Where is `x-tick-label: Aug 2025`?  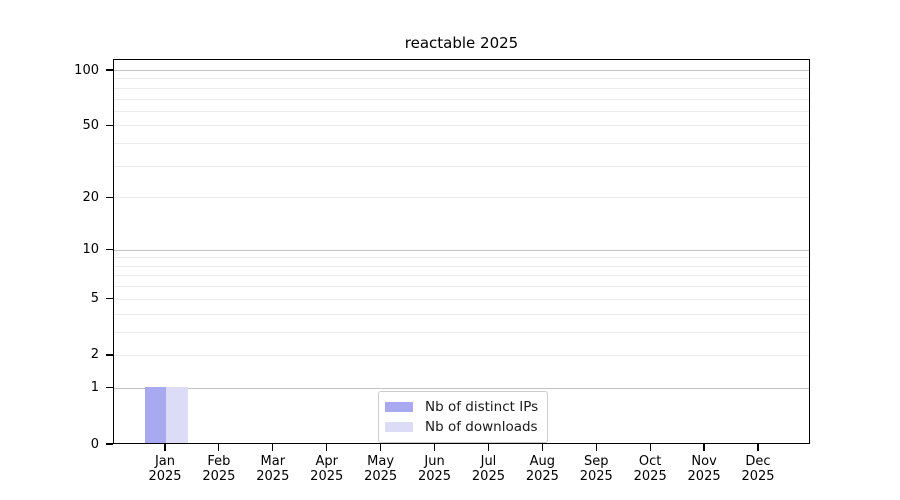
x-tick-label: Aug 2025 is located at coordinates (542, 469).